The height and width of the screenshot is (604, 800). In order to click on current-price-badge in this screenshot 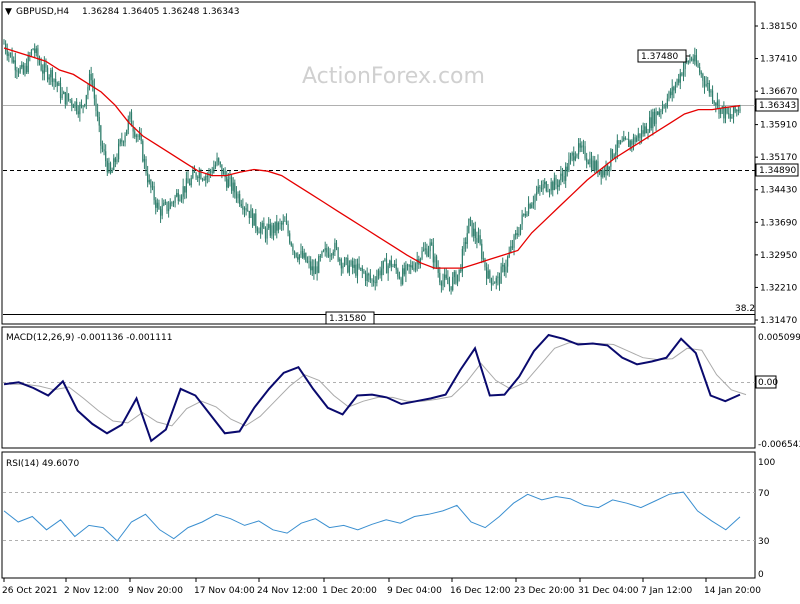, I will do `click(777, 105)`.